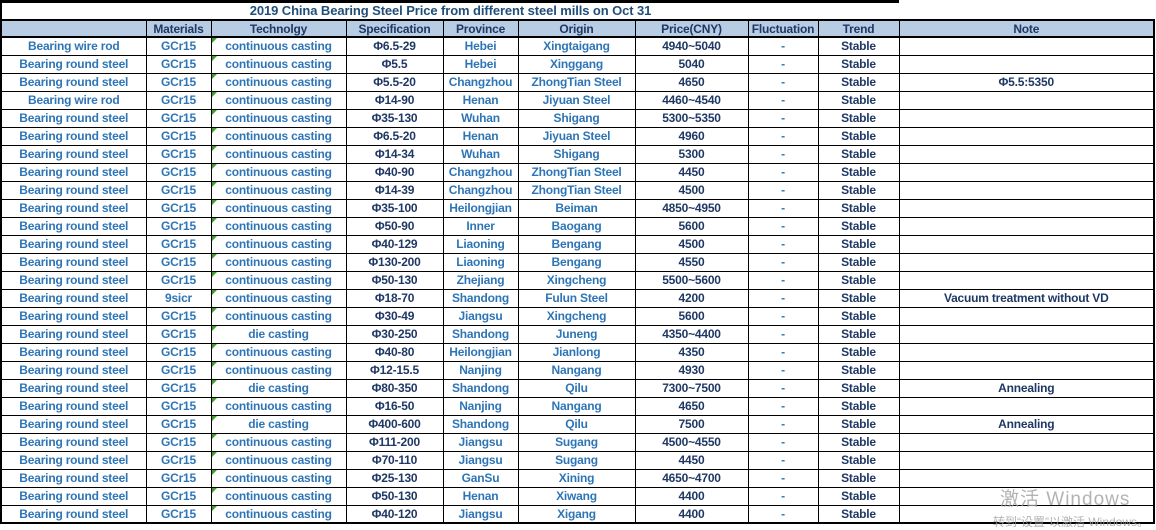 Image resolution: width=1156 pixels, height=530 pixels. What do you see at coordinates (576, 496) in the screenshot?
I see `cell: Xiwang` at bounding box center [576, 496].